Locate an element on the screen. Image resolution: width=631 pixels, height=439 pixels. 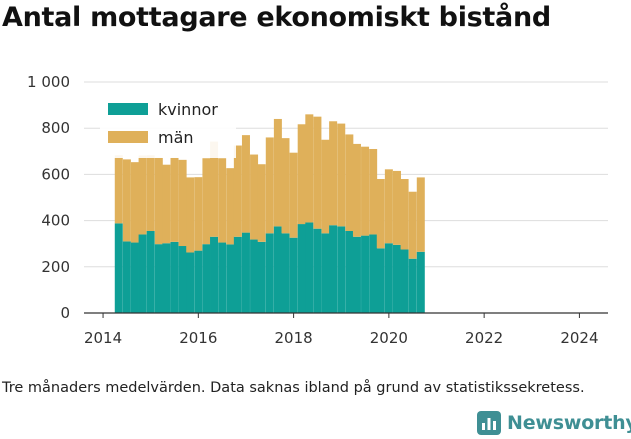
legend-swatch-man is located at coordinates (128, 137).